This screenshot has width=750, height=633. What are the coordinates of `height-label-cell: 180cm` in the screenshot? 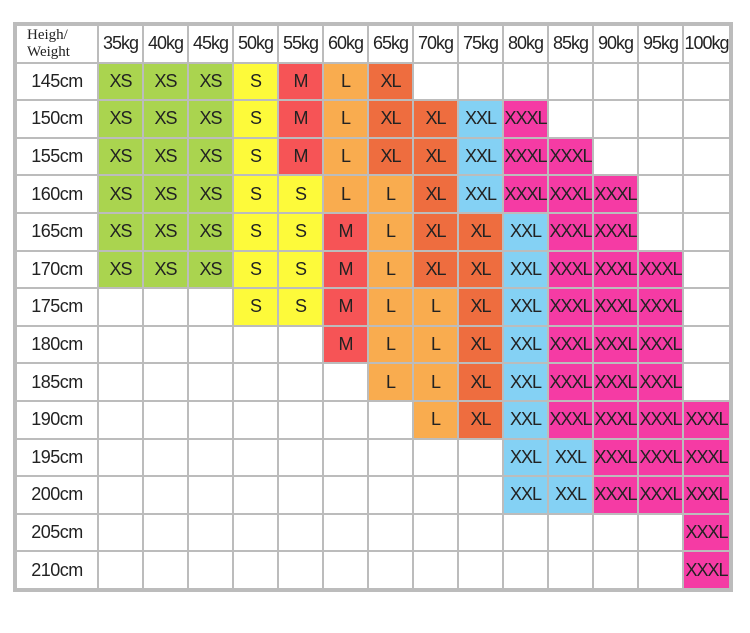 It's located at (57, 344).